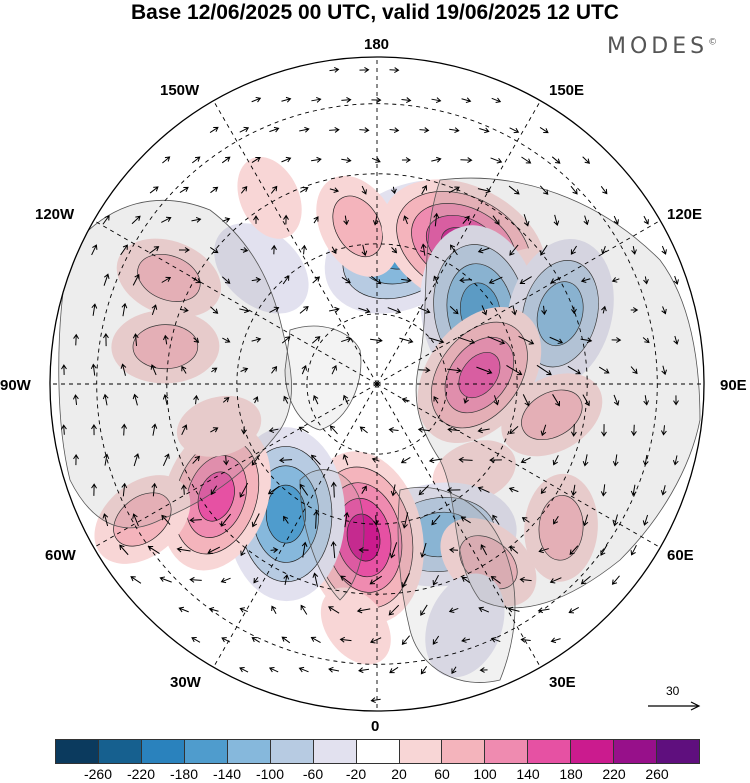 The image size is (750, 783). What do you see at coordinates (313, 774) in the screenshot?
I see `colorbar-tick-label: -60` at bounding box center [313, 774].